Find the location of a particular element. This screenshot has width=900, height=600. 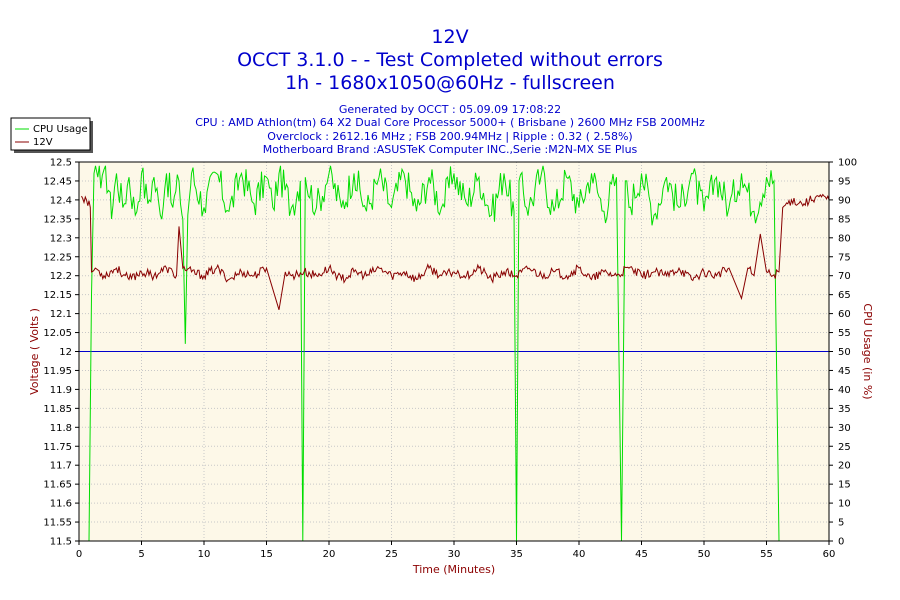

y-tick-label: 11.55 is located at coordinates (57, 523).